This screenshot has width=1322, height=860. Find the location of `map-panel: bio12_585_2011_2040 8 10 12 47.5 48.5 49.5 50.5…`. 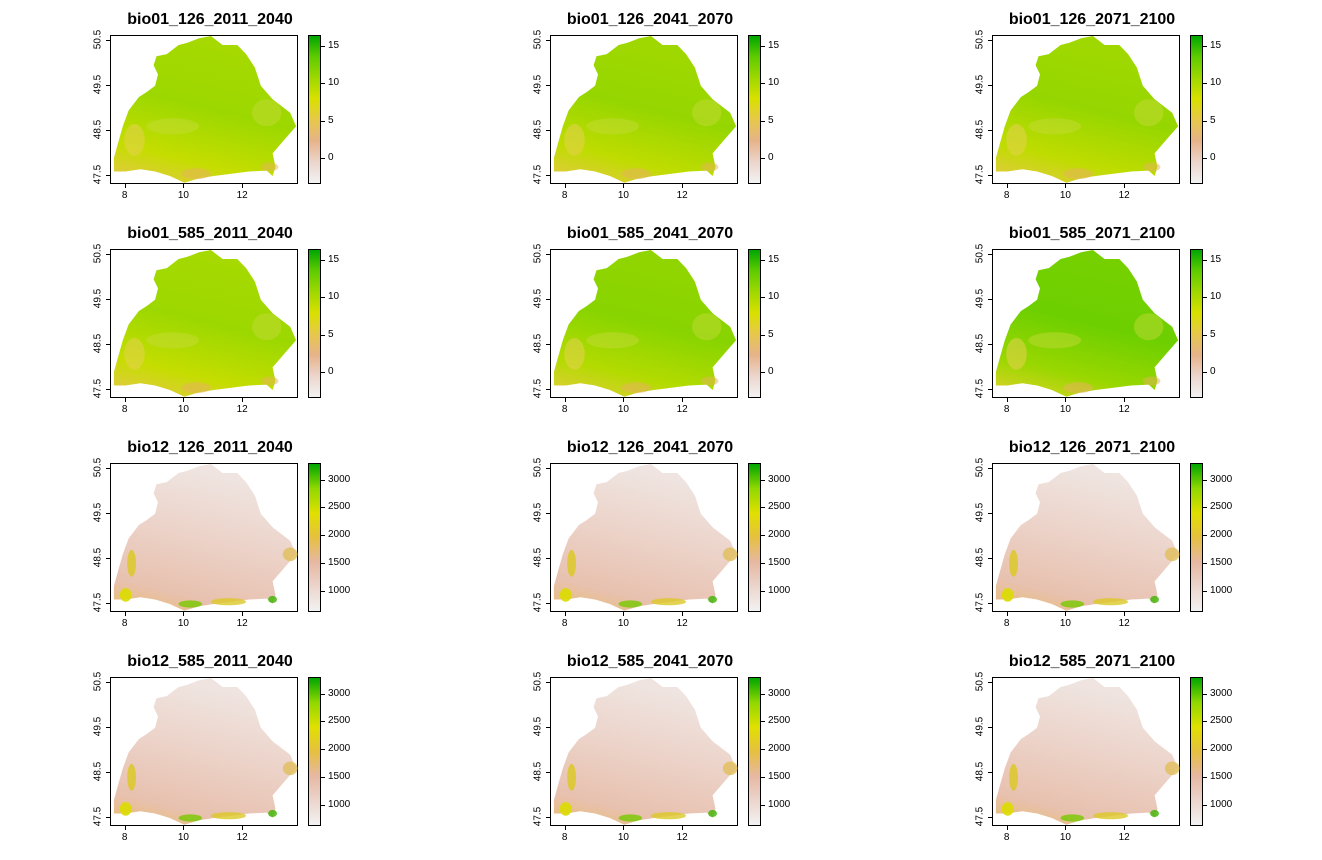

map-panel: bio12_585_2011_2040 8 10 12 47.5 48.5 49.5 50.5… is located at coordinates (266, 756).